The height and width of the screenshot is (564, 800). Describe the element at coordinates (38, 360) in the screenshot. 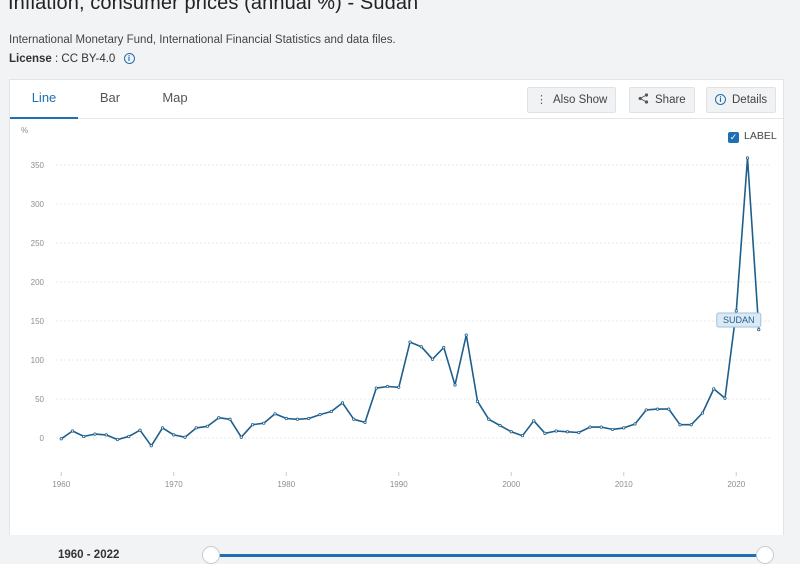

I see `y-tick-label: 100` at that location.